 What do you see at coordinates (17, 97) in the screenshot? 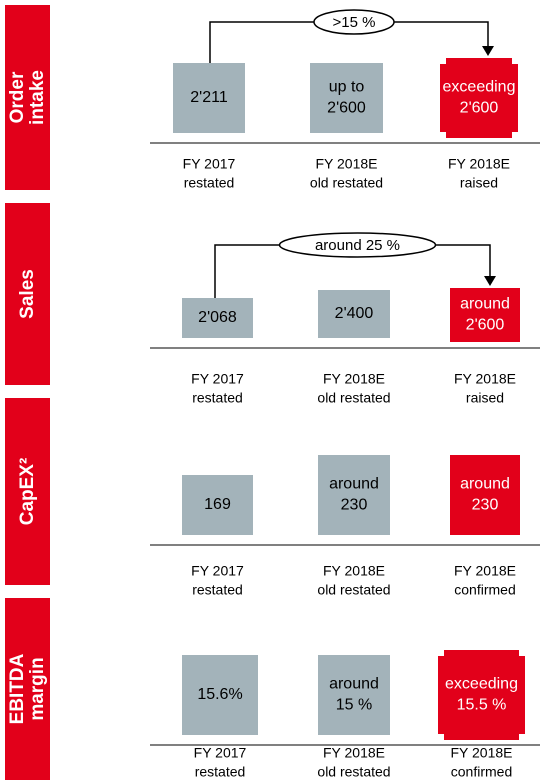
I see `panel-label: Order` at bounding box center [17, 97].